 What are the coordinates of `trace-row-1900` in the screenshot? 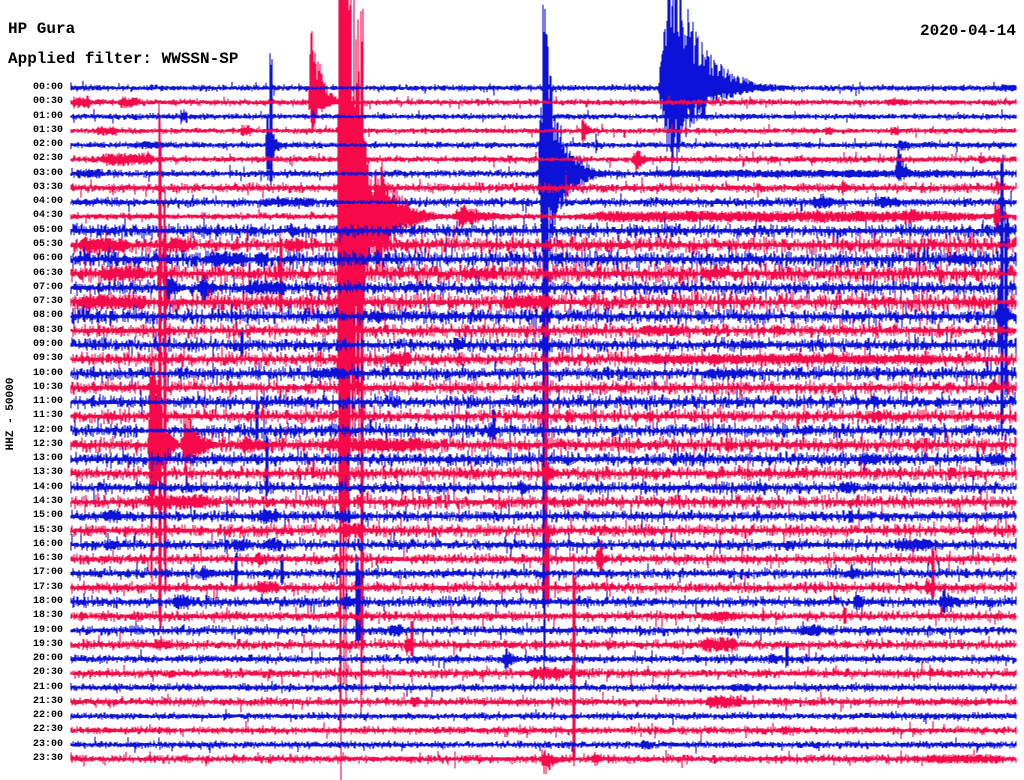 It's located at (543, 630).